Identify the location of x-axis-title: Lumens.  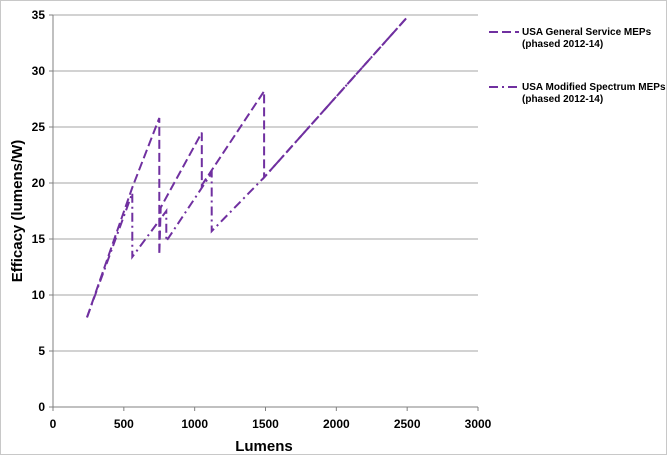
(264, 446).